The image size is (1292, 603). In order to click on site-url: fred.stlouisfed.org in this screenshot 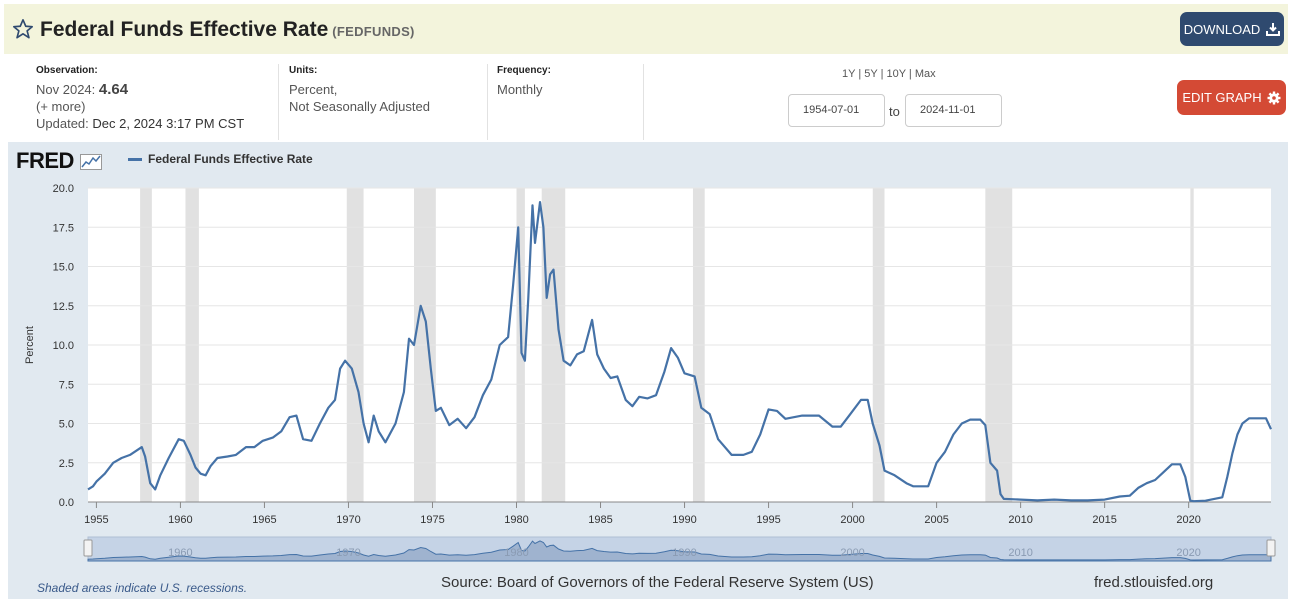, I will do `click(1154, 582)`.